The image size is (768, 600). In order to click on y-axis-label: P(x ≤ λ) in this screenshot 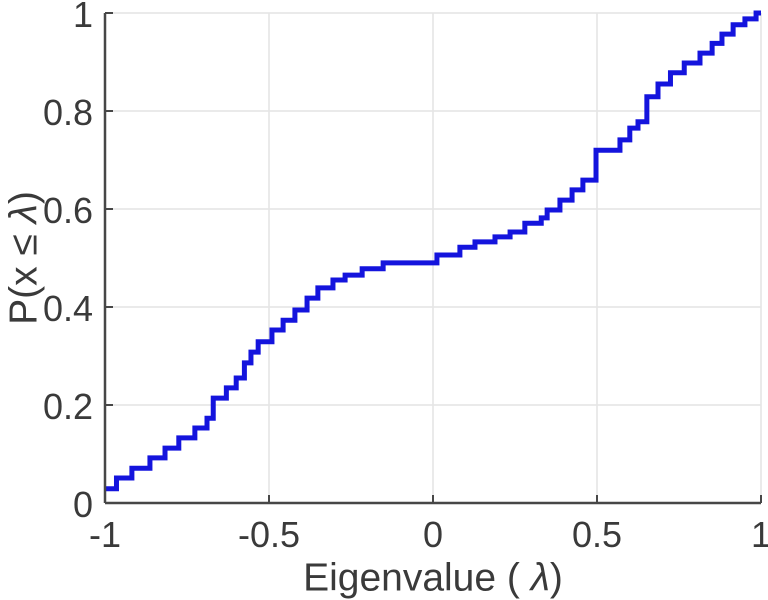, I will do `click(24, 258)`.